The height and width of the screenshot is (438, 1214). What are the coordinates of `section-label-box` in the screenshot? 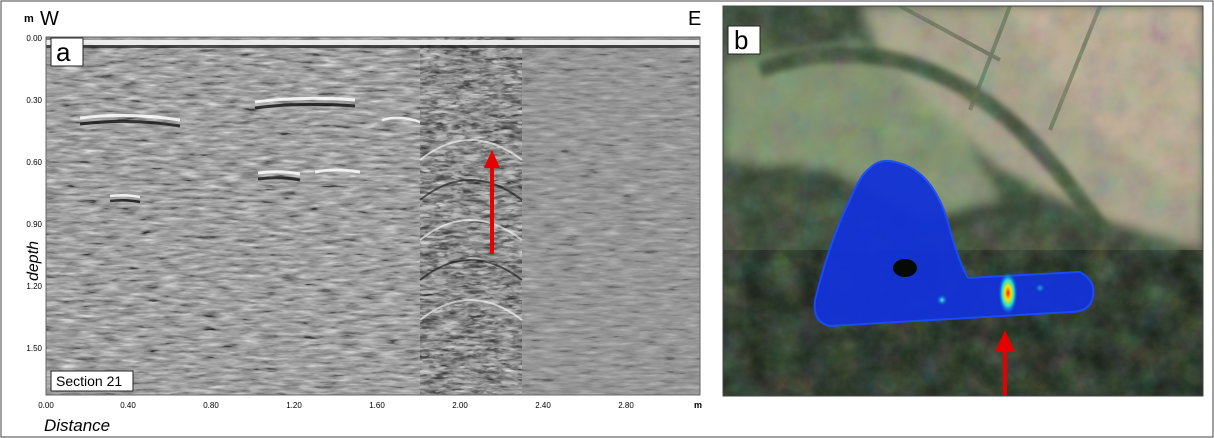 It's located at (92, 381).